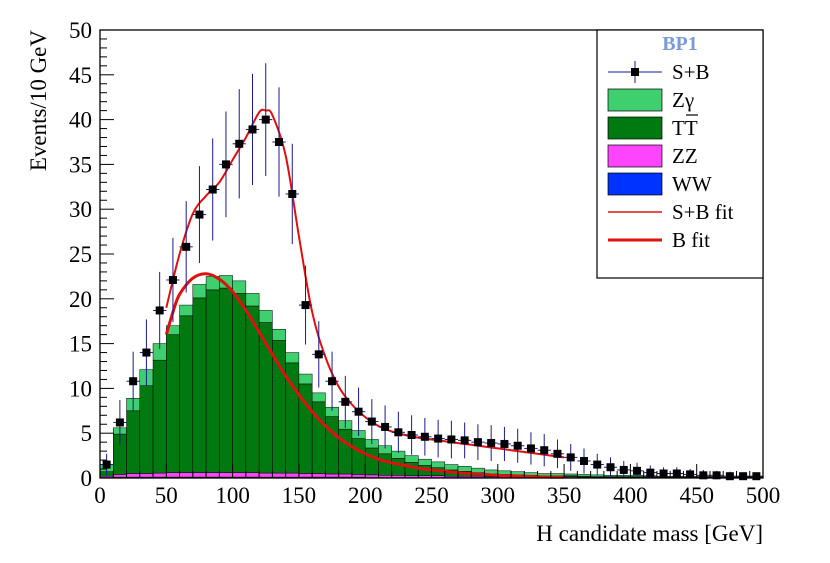  I want to click on x-tick-label: 50, so click(166, 495).